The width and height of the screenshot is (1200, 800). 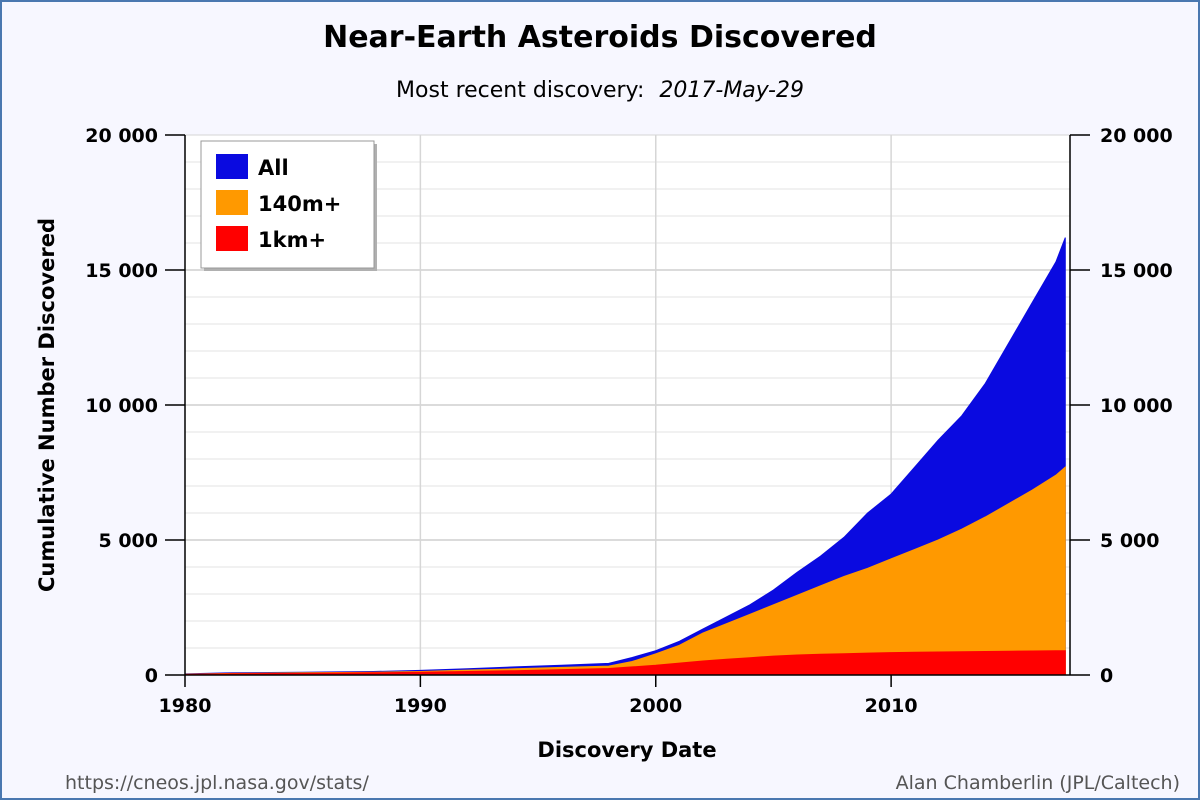 What do you see at coordinates (1136, 271) in the screenshot?
I see `y-tick-label-right: 15 000` at bounding box center [1136, 271].